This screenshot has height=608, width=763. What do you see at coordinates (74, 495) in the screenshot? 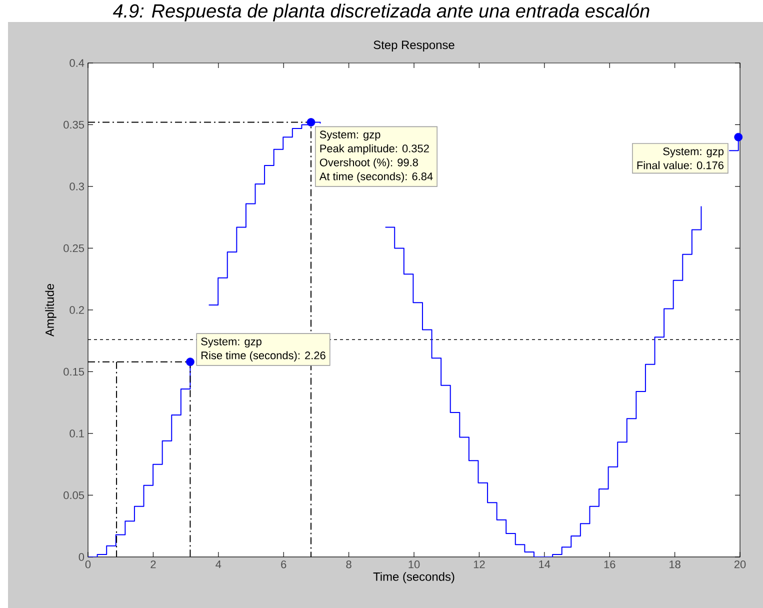
I see `y-tick-label: 0.05` at bounding box center [74, 495].